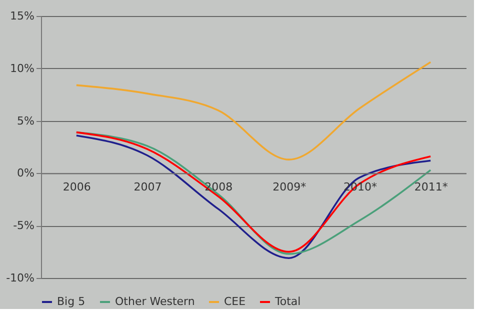 The width and height of the screenshot is (480, 320). I want to click on legend-label: Total, so click(287, 301).